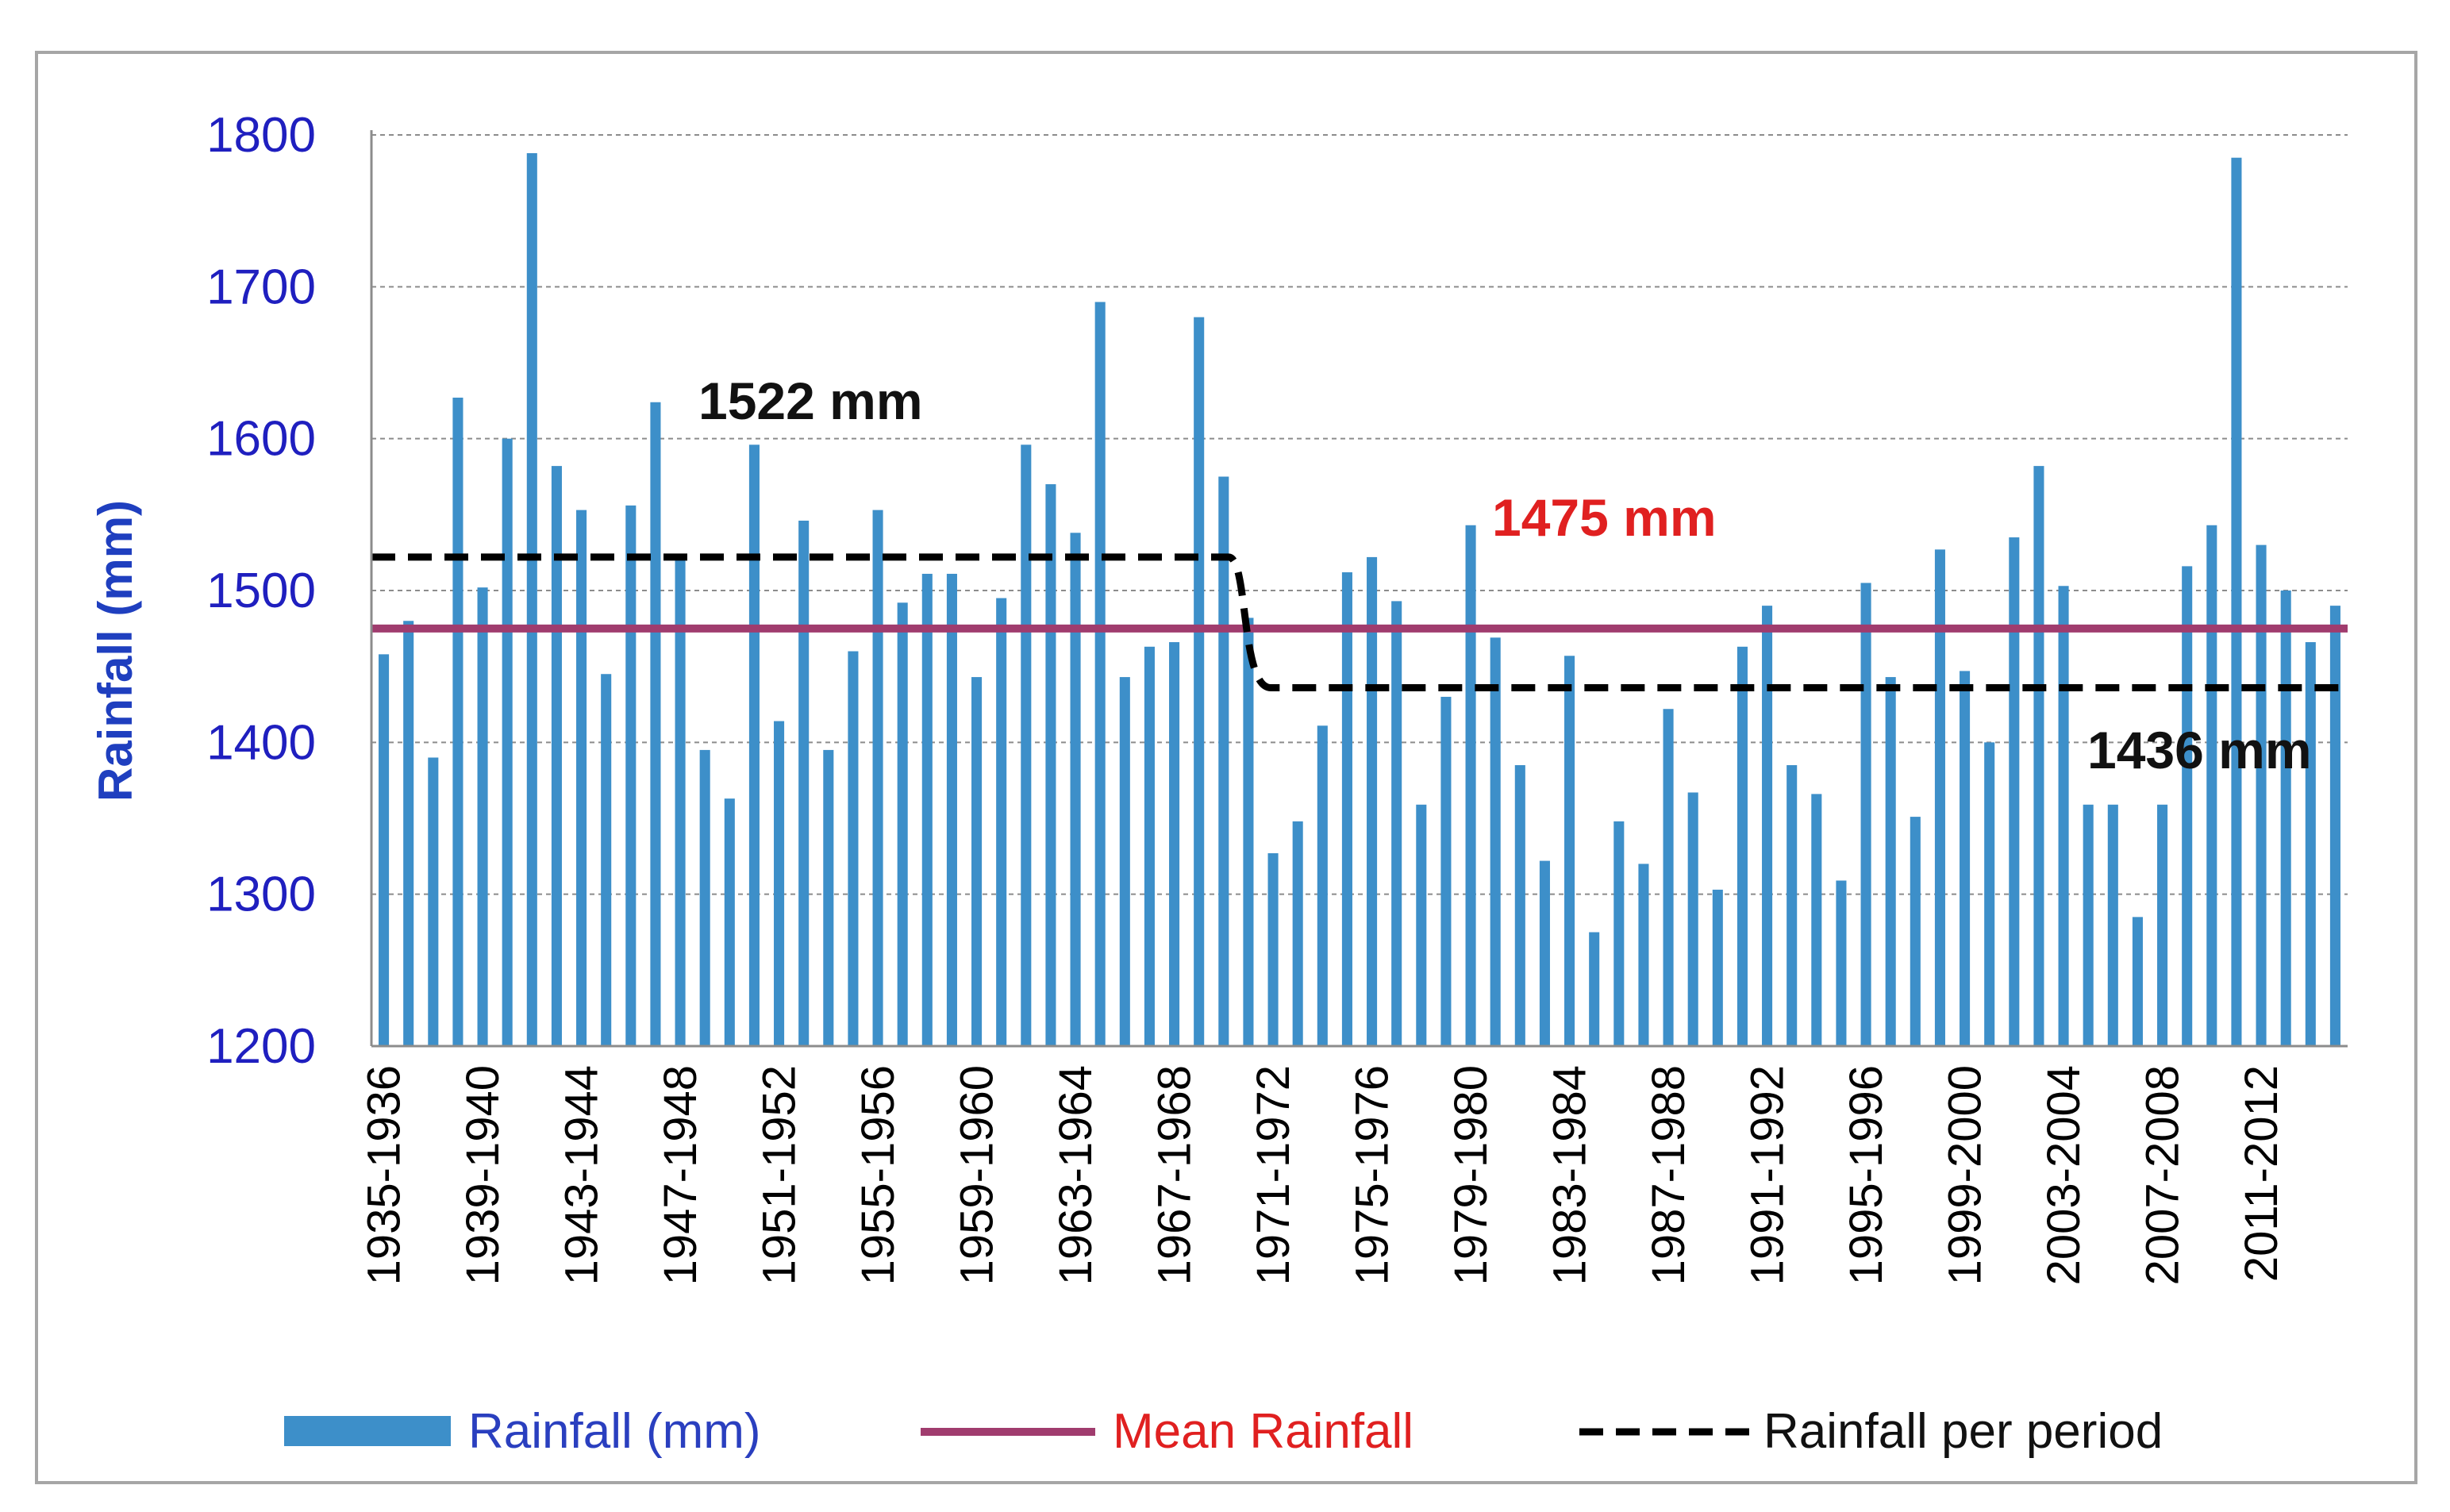 The image size is (2450, 1512). What do you see at coordinates (977, 1175) in the screenshot?
I see `x-tick-1959-1960: 1959-1960` at bounding box center [977, 1175].